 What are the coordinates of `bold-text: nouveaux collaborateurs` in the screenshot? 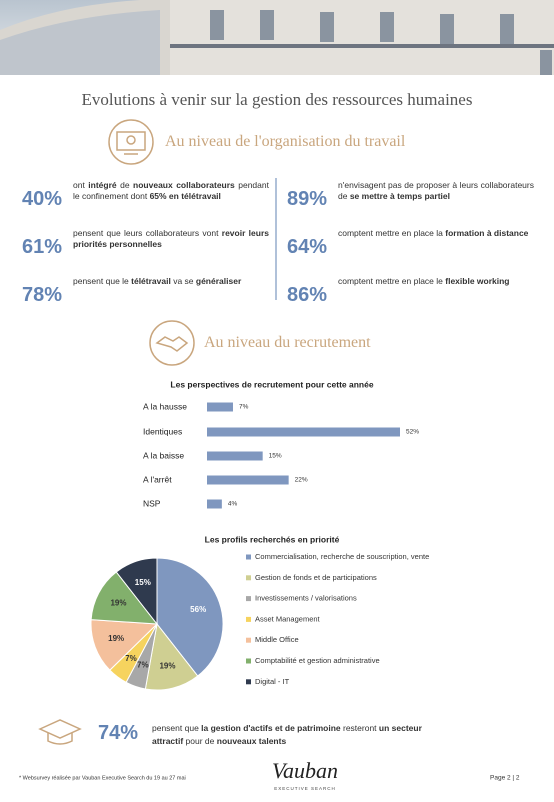 It's located at (184, 185).